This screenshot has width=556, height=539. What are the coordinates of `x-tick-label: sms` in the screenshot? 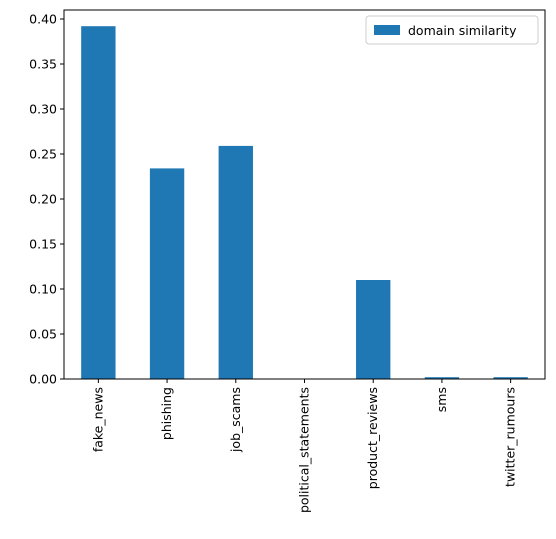 It's located at (441, 399).